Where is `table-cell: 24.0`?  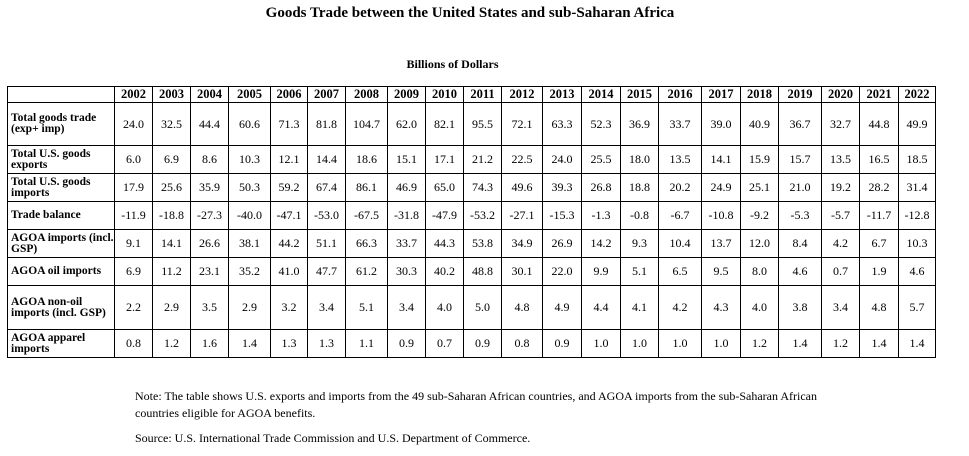 table-cell: 24.0 is located at coordinates (562, 159).